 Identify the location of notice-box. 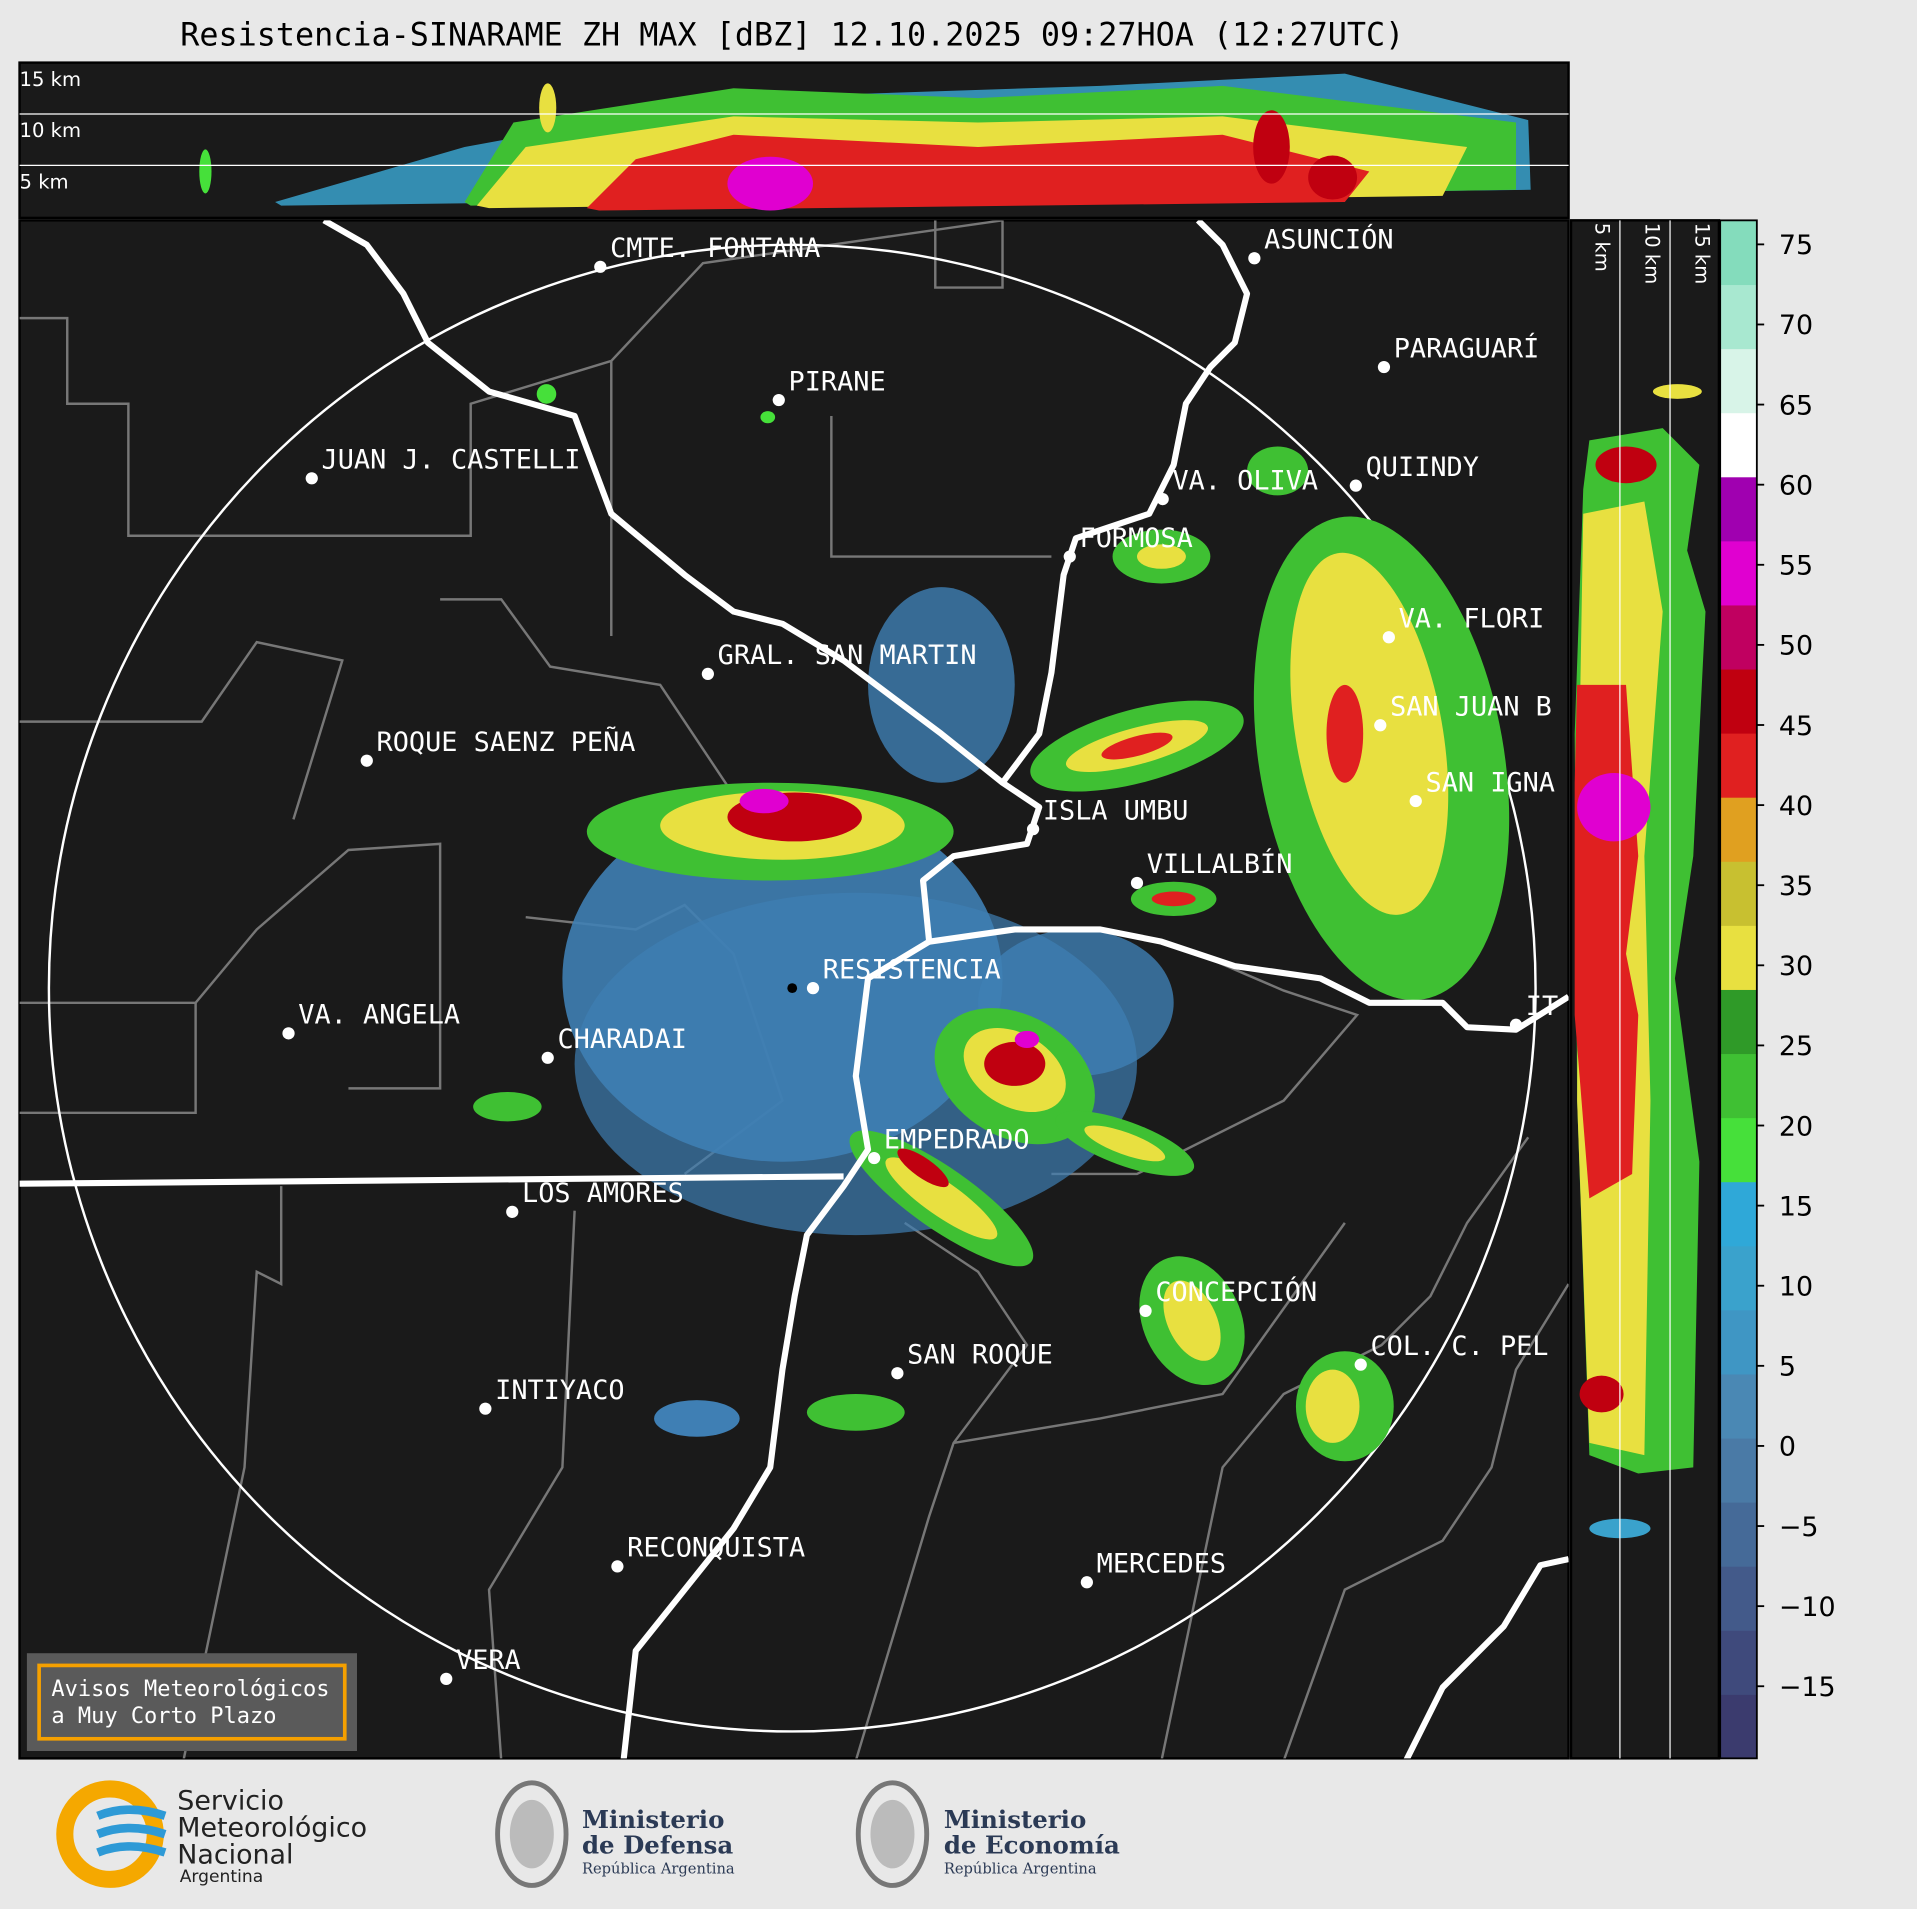
(191, 1702).